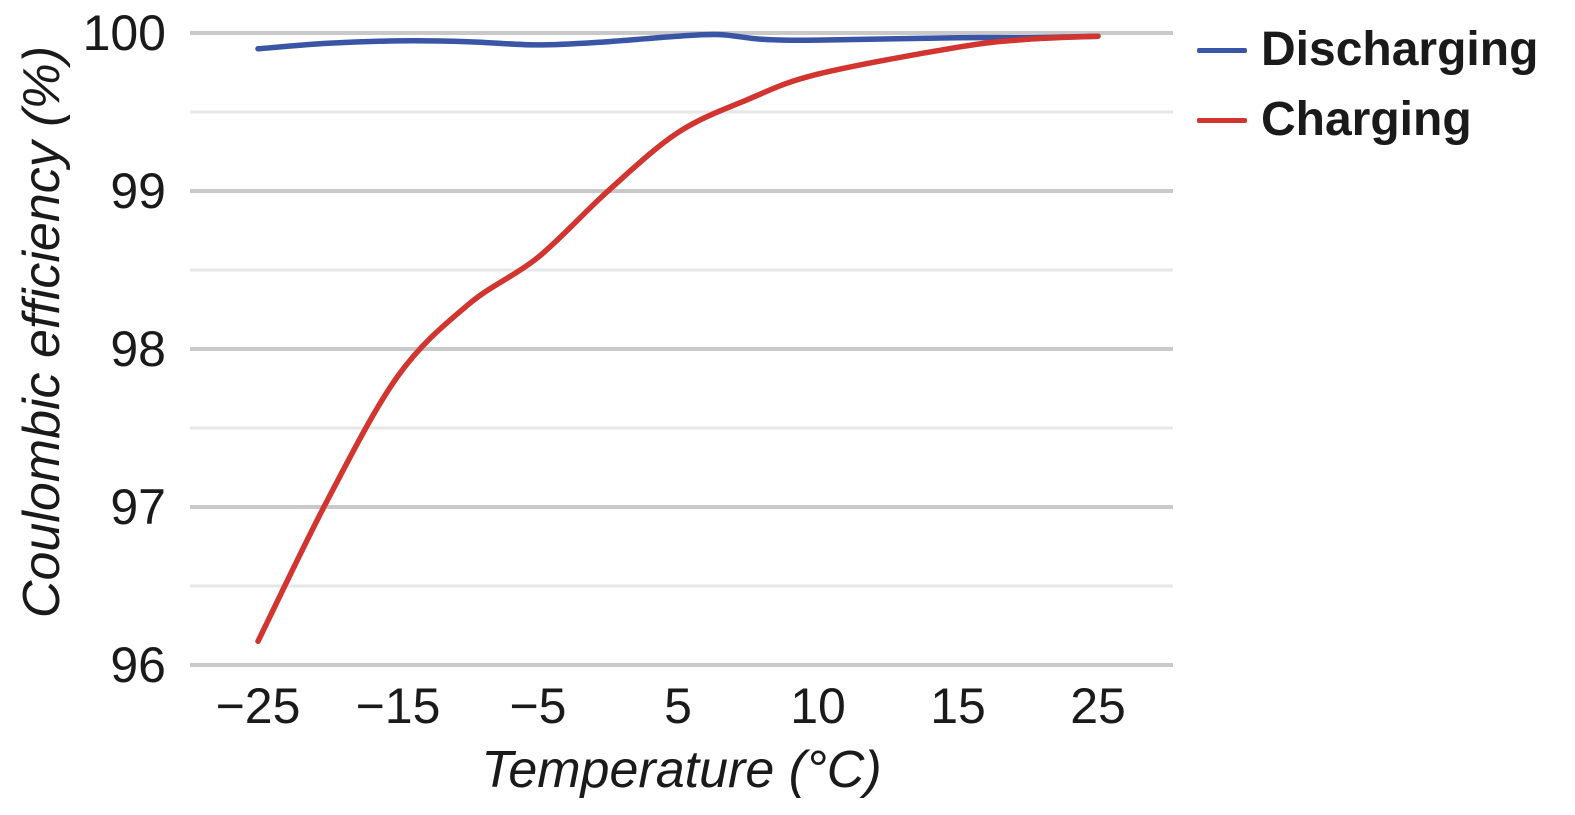  Describe the element at coordinates (1222, 120) in the screenshot. I see `charging-line-swatch` at that location.